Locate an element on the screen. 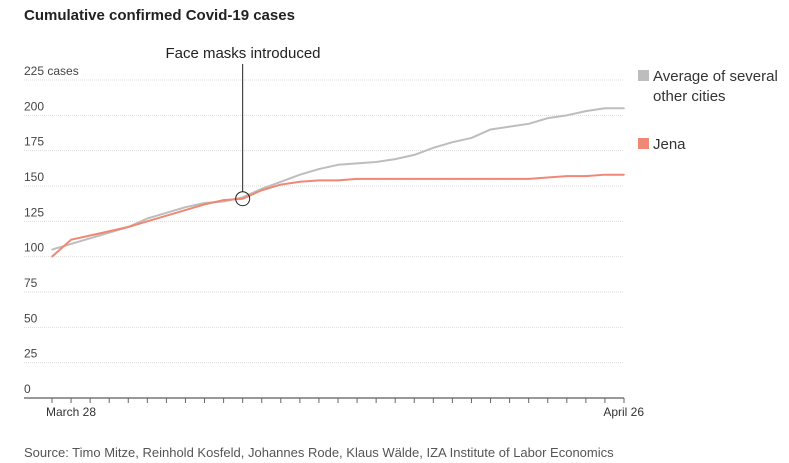 This screenshot has height=463, width=789. y-tick-label-200: 200 is located at coordinates (34, 106).